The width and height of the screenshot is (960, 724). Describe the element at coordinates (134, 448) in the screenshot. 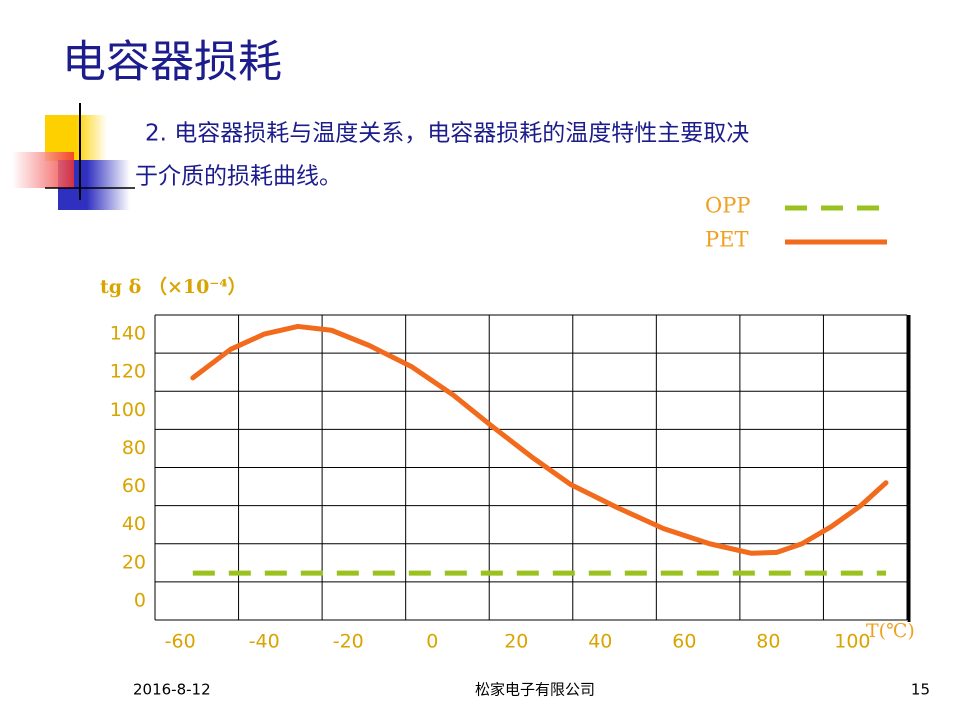

I see `y-tick-label: 80` at that location.